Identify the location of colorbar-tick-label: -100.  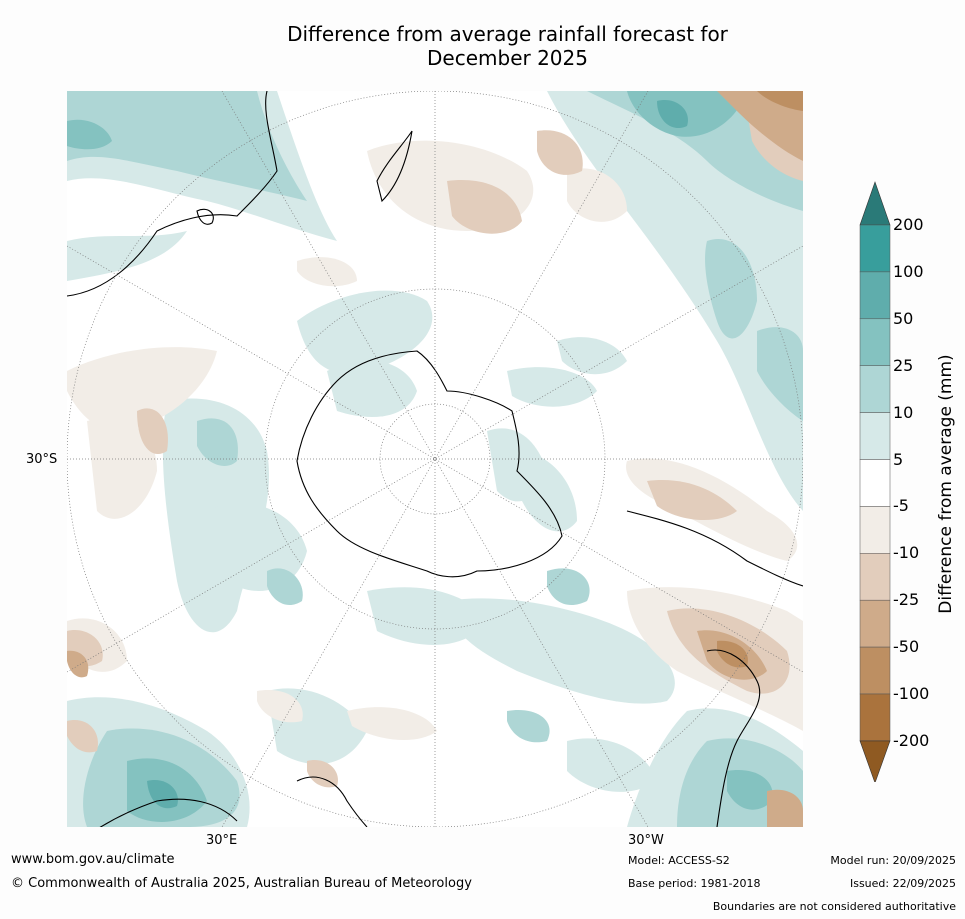
(911, 693).